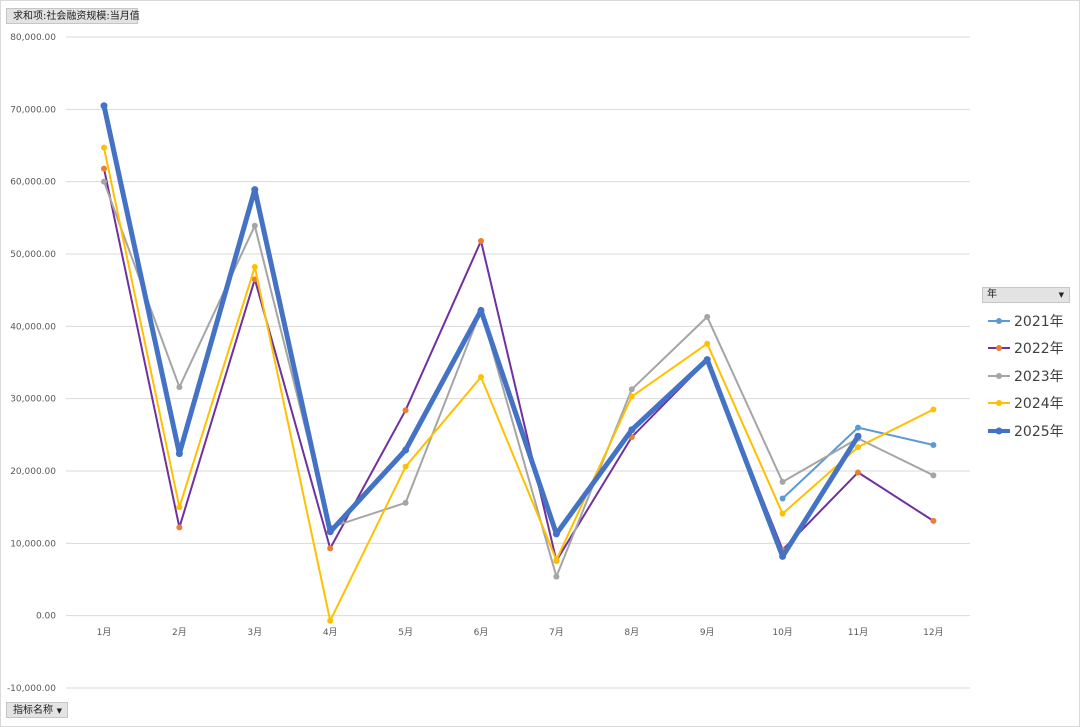 The height and width of the screenshot is (727, 1080). Describe the element at coordinates (1039, 404) in the screenshot. I see `legend-label: 2024年` at that location.